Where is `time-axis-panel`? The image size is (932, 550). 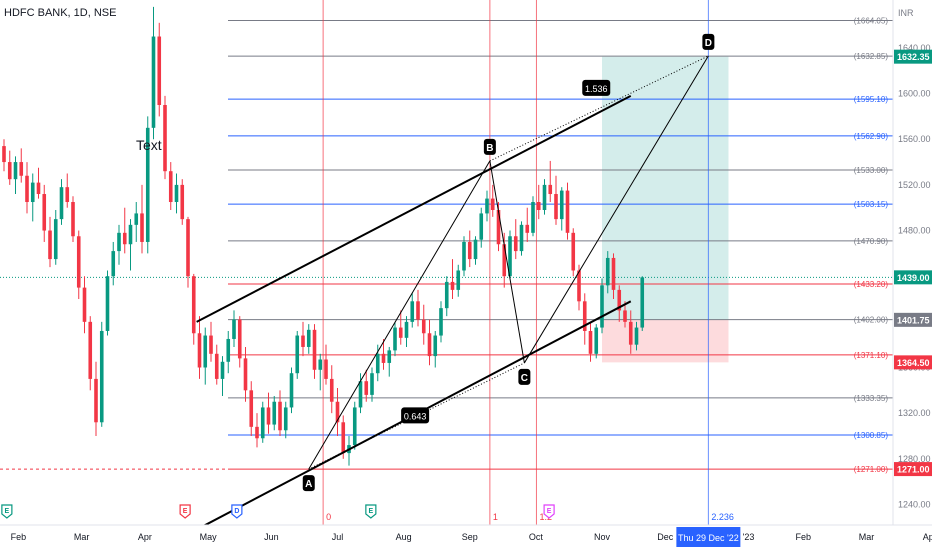 time-axis-panel is located at coordinates (466, 537).